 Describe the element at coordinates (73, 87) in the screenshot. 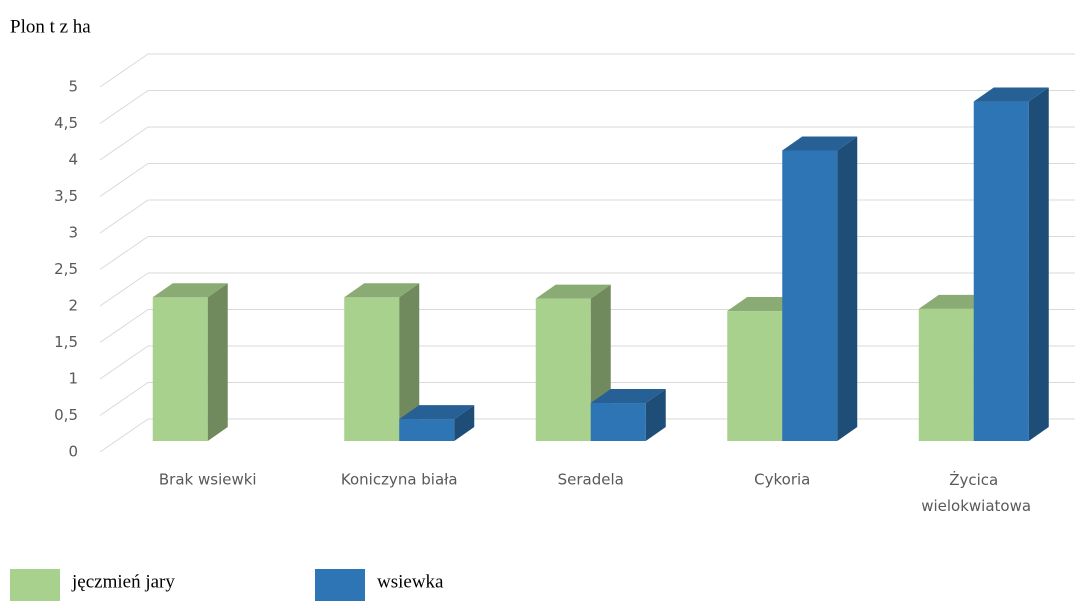

I see `y-tick-label: 5` at that location.